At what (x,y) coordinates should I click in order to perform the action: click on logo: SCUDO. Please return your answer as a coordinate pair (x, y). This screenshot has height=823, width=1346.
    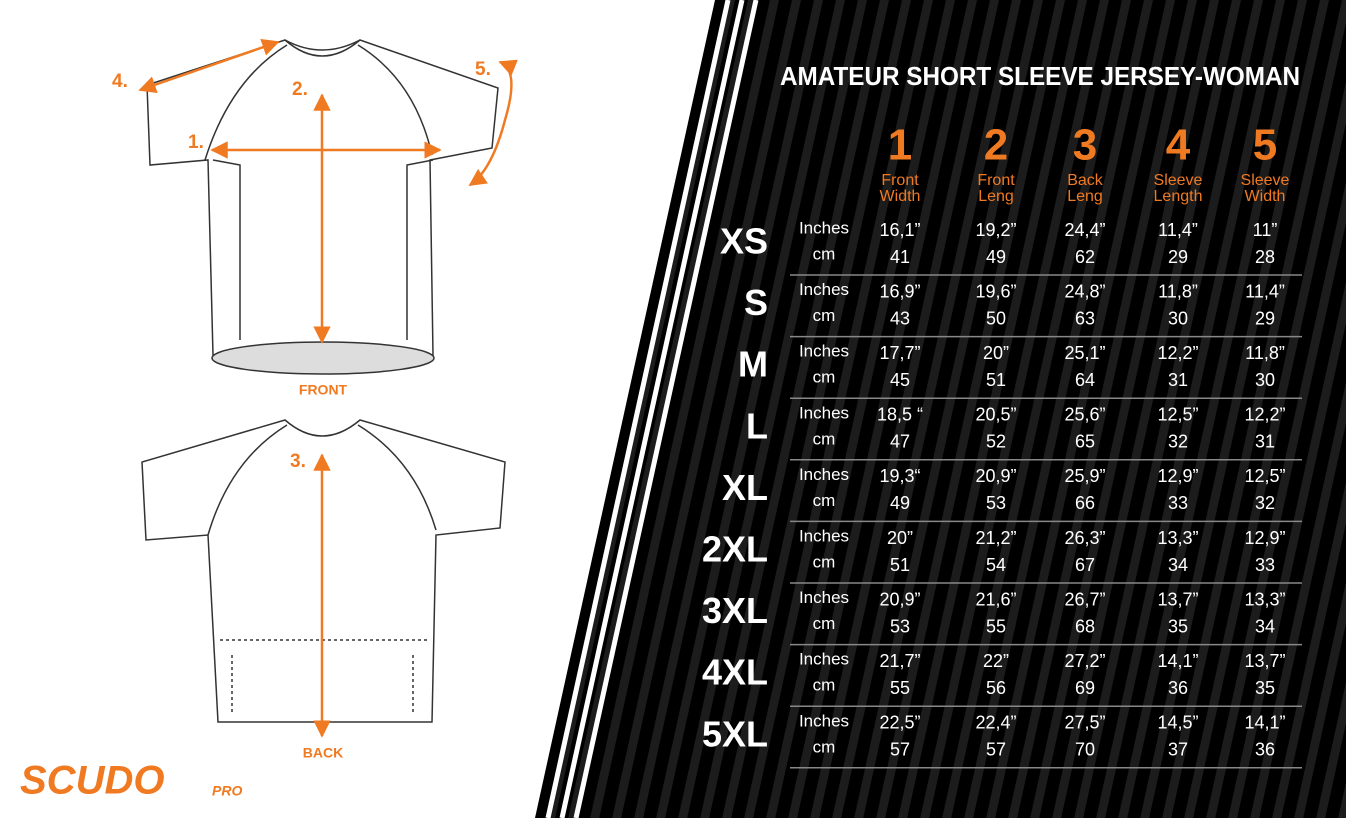
    Looking at the image, I should click on (92, 781).